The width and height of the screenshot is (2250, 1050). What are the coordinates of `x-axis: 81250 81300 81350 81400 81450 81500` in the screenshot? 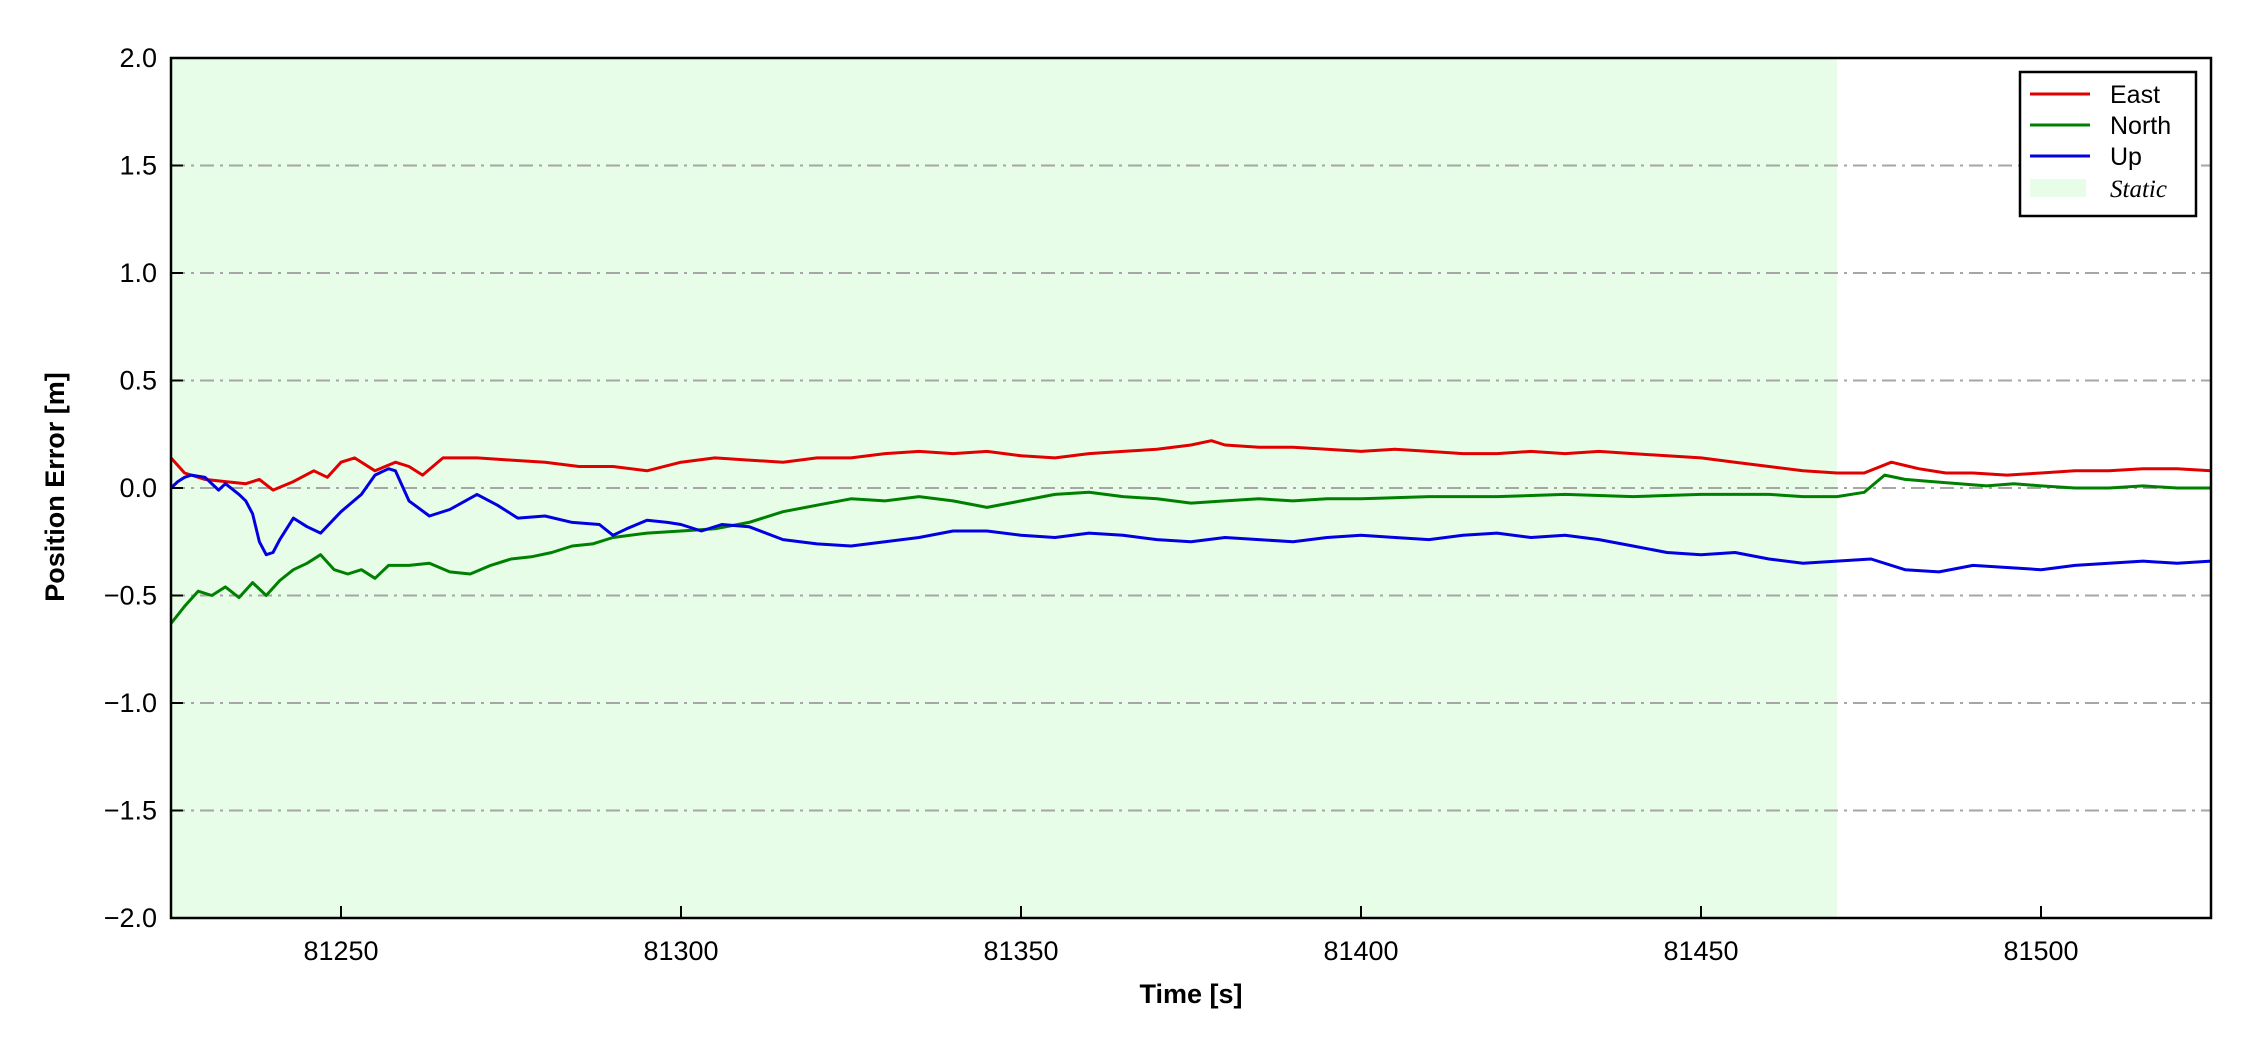 It's located at (1191, 936).